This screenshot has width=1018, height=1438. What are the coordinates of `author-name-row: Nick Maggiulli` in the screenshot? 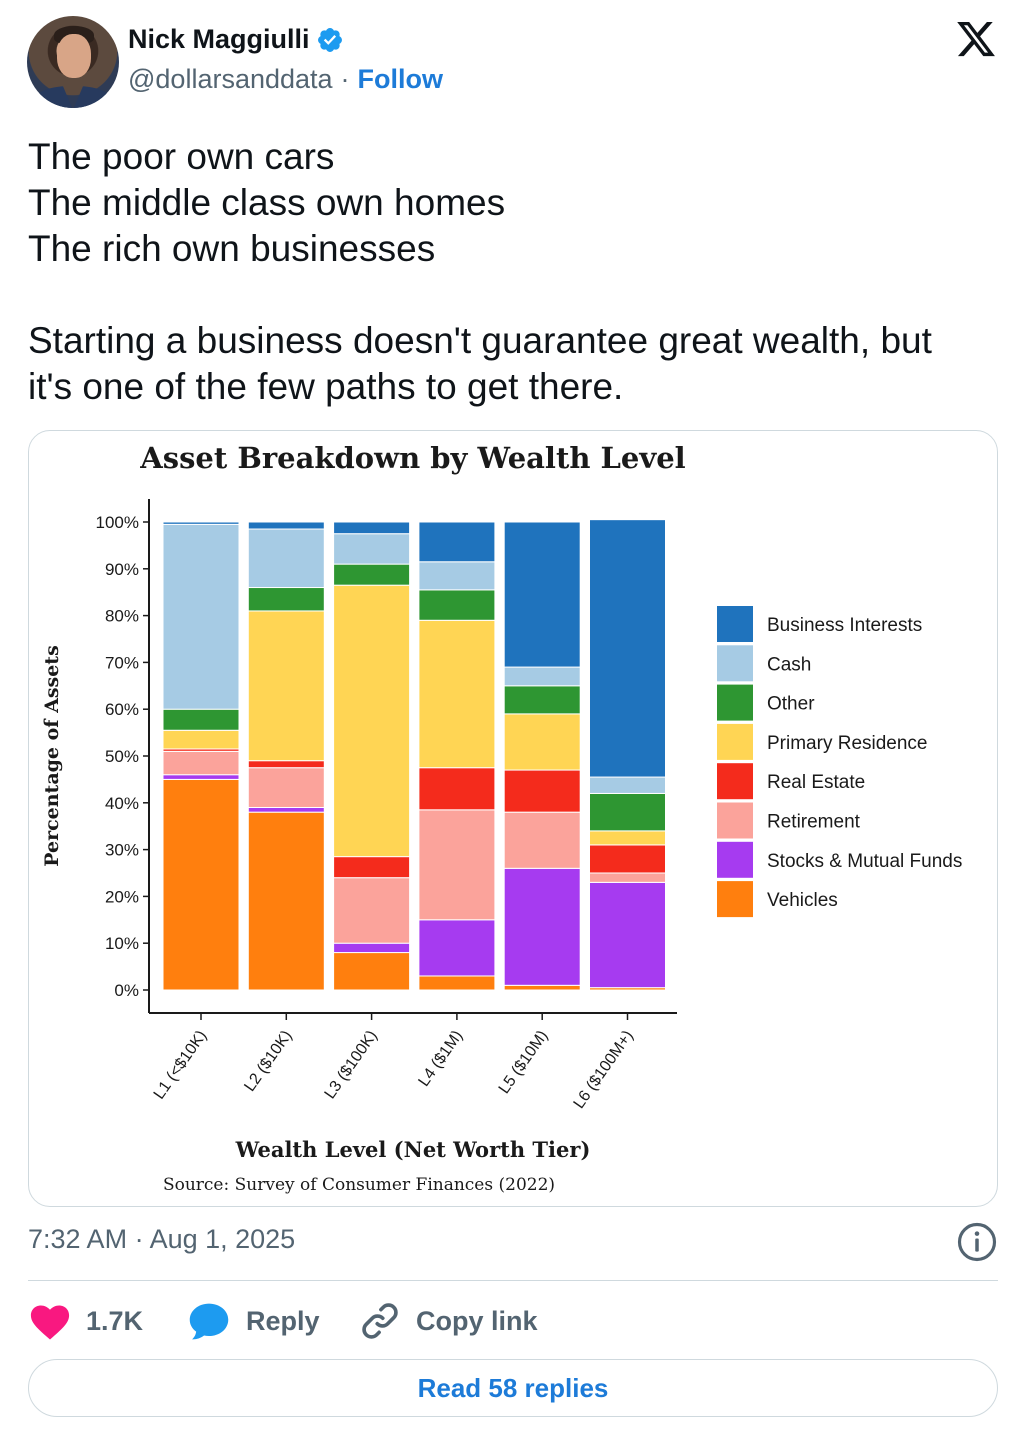 It's located at (236, 39).